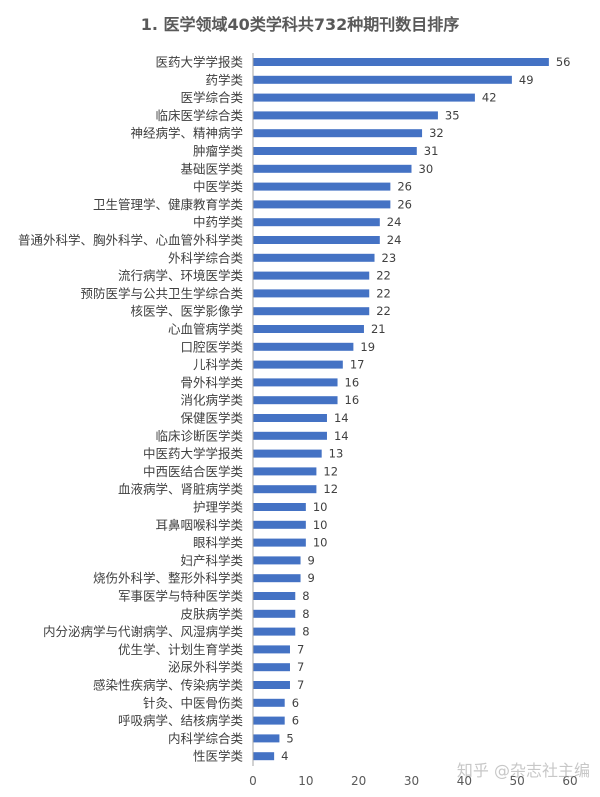 The image size is (600, 797). Describe the element at coordinates (378, 329) in the screenshot. I see `value-label-16: 21` at that location.